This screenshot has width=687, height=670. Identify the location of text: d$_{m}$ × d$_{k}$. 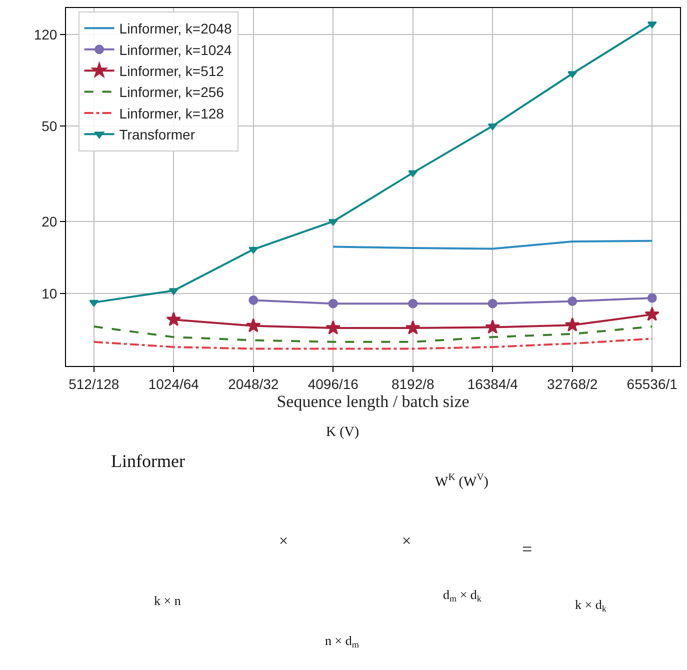
(462, 595).